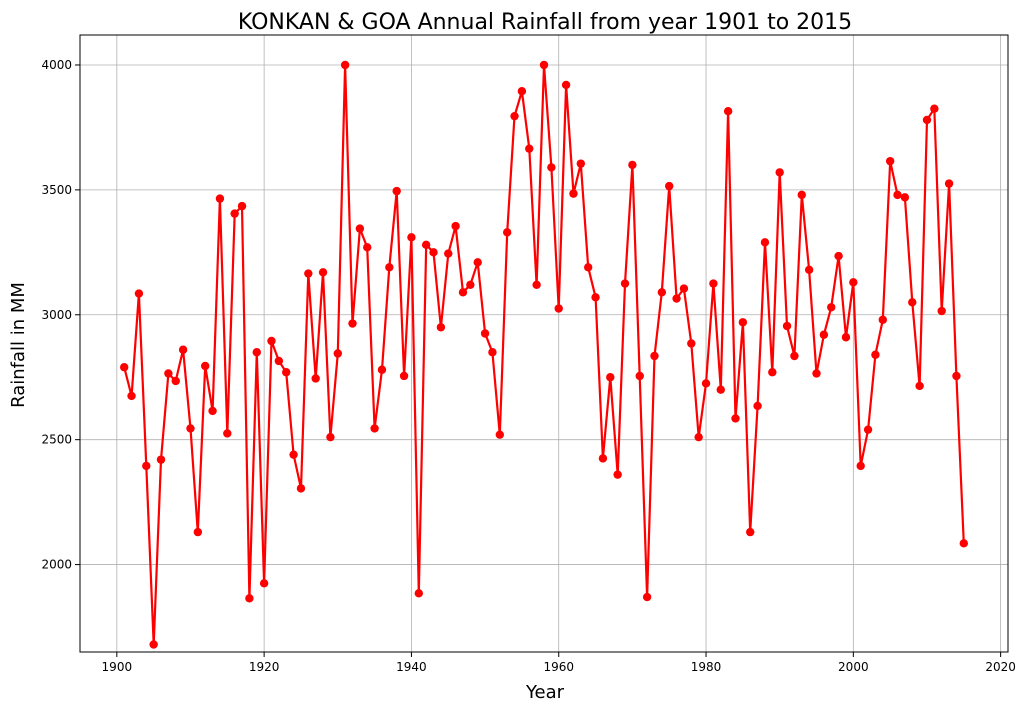 This screenshot has width=1032, height=712. I want to click on y-tick-label: 4000, so click(56, 65).